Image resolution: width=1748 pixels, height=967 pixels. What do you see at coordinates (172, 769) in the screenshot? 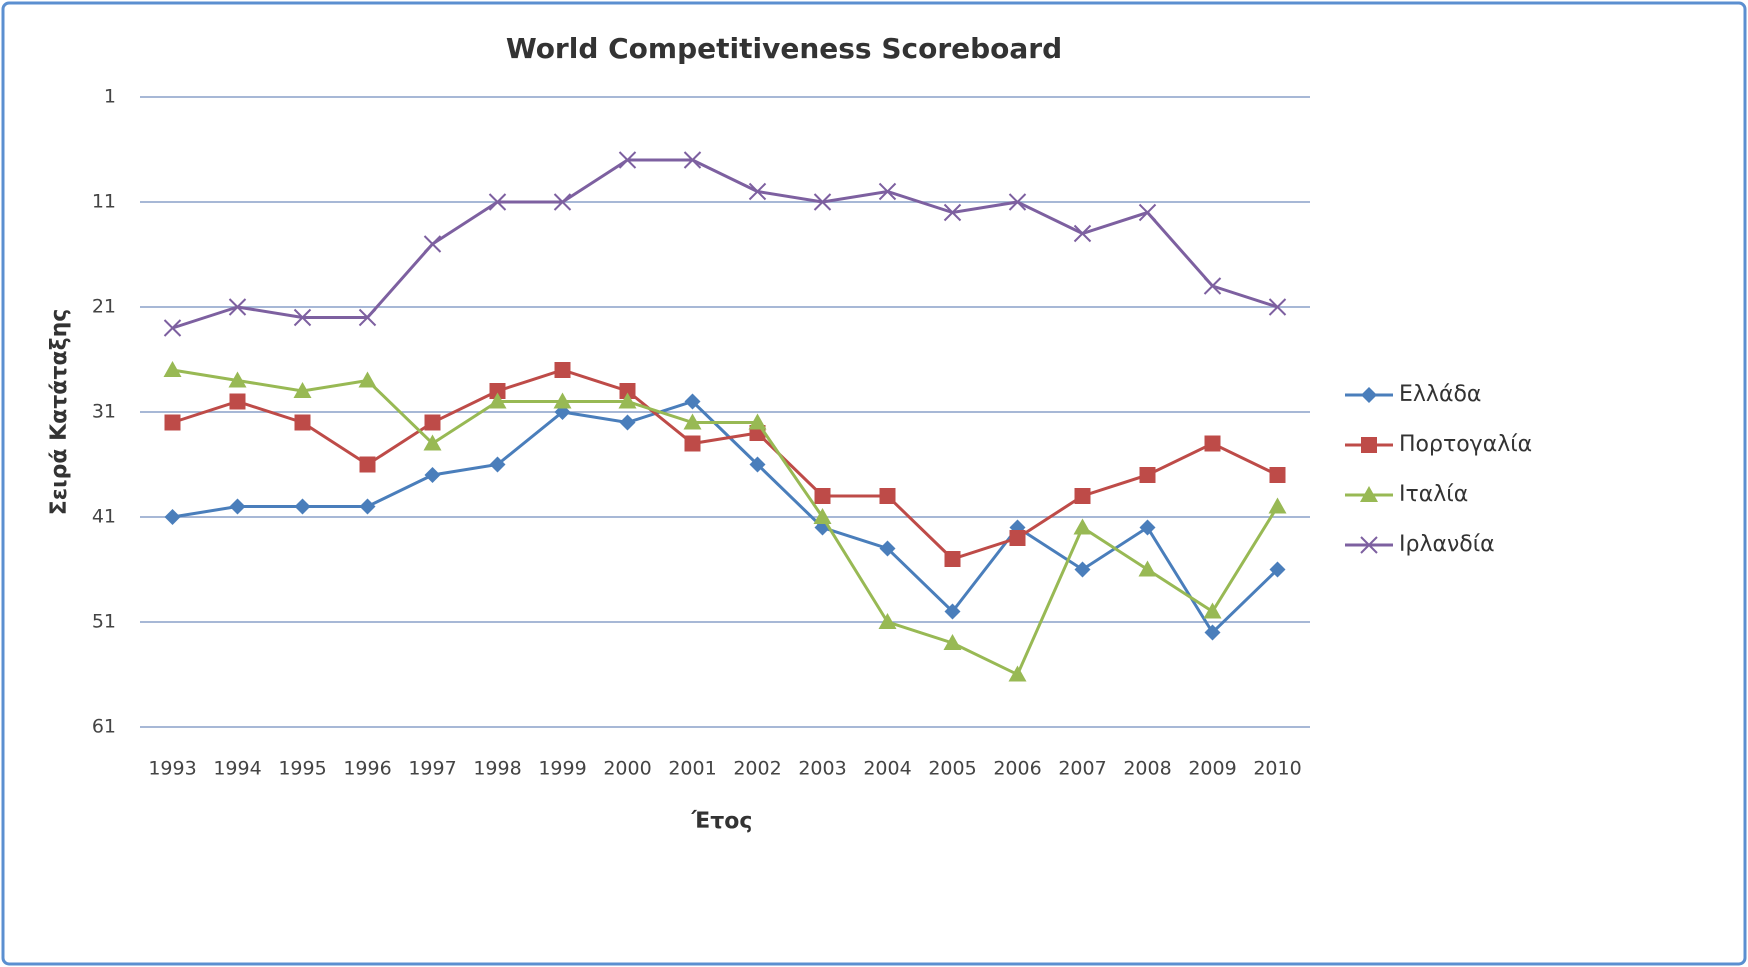
I see `x-tick-label: 1993` at bounding box center [172, 769].